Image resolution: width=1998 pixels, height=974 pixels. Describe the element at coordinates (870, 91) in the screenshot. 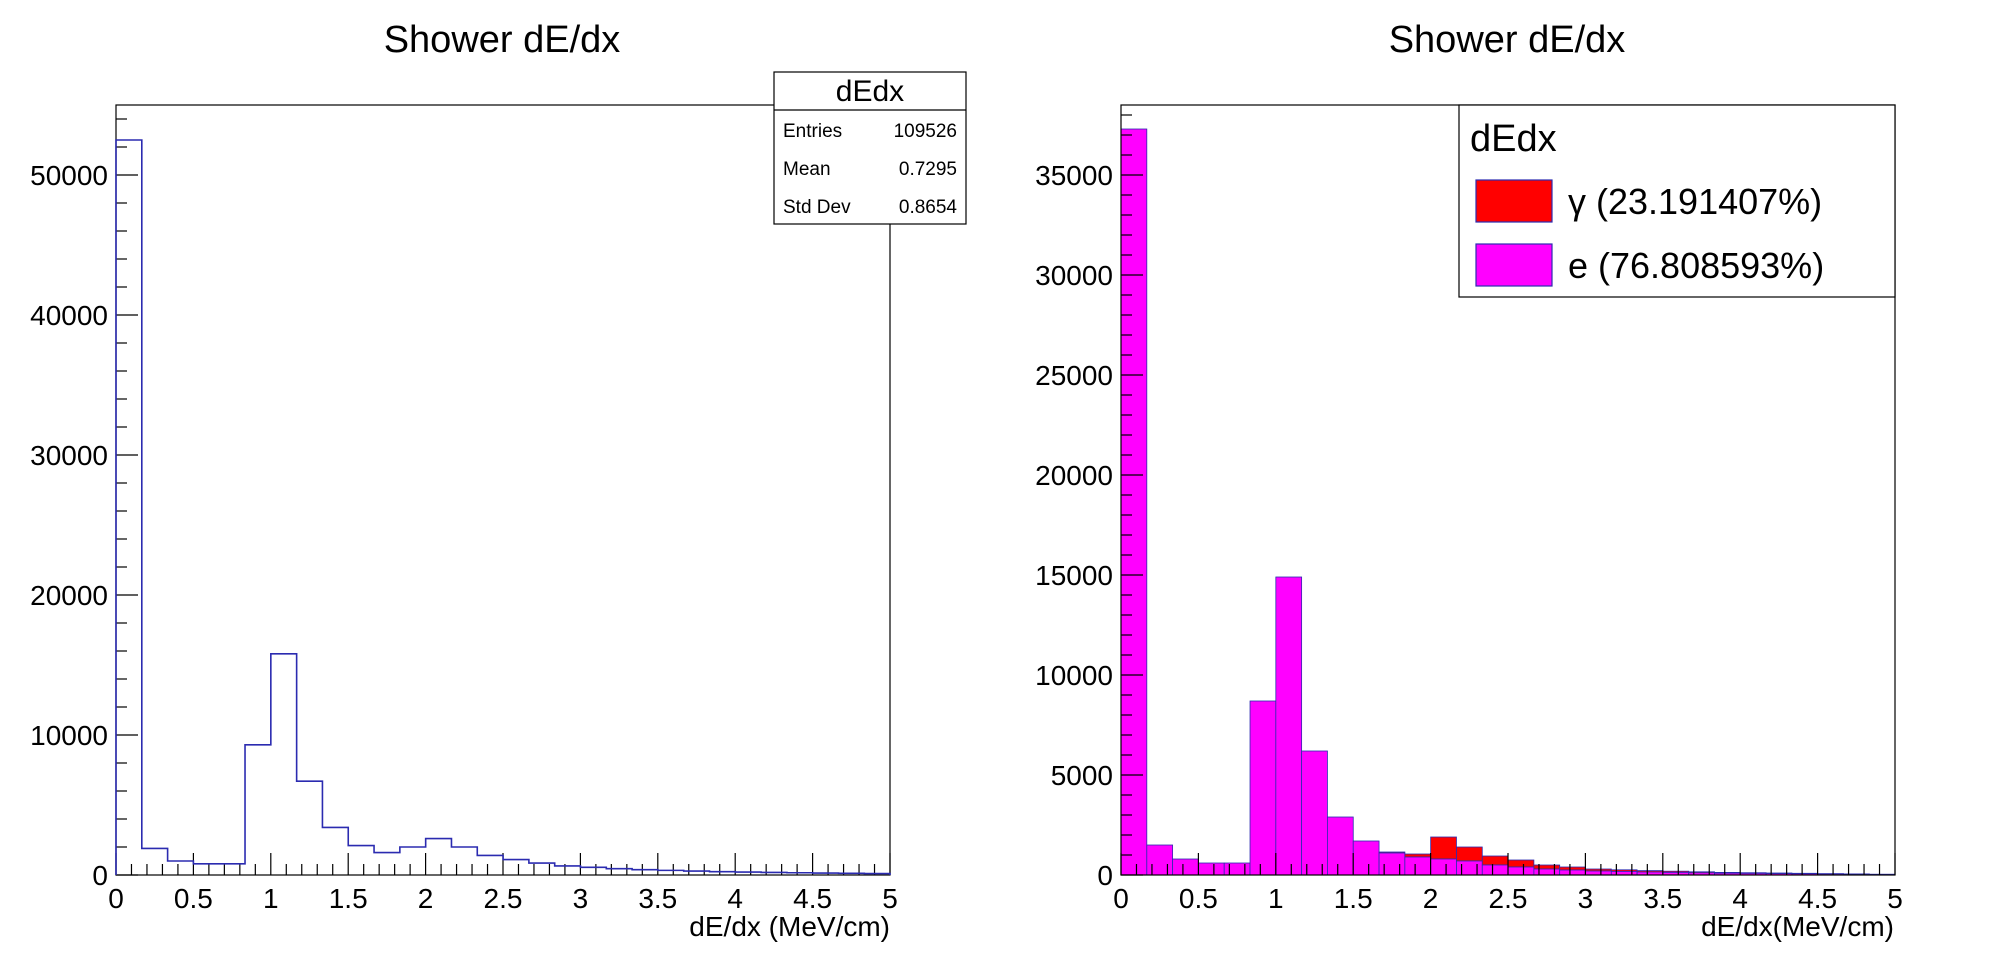

I see `stats-box-title: dEdx` at that location.